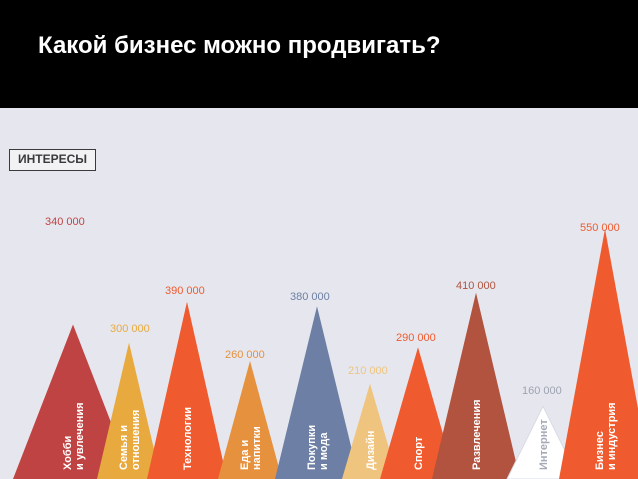 The image size is (638, 479). I want to click on value-label-2: 300 000, so click(130, 329).